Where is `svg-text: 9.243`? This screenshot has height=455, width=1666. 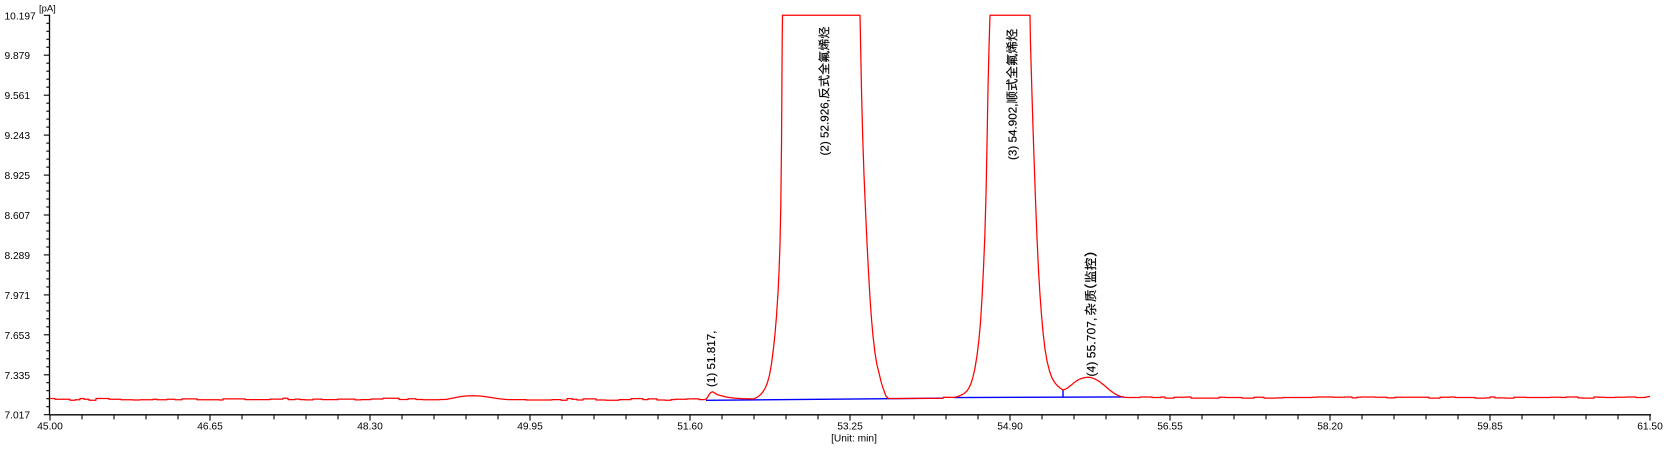 svg-text: 9.243 is located at coordinates (18, 136).